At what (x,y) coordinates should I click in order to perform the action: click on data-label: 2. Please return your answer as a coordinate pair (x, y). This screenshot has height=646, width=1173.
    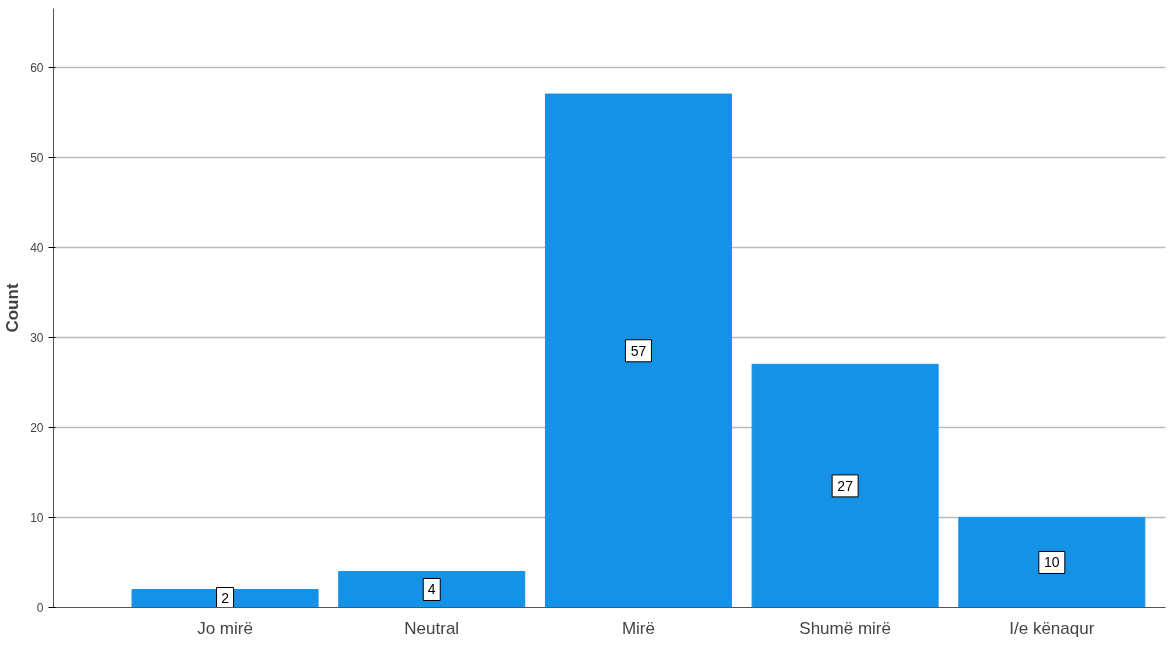
    Looking at the image, I should click on (225, 598).